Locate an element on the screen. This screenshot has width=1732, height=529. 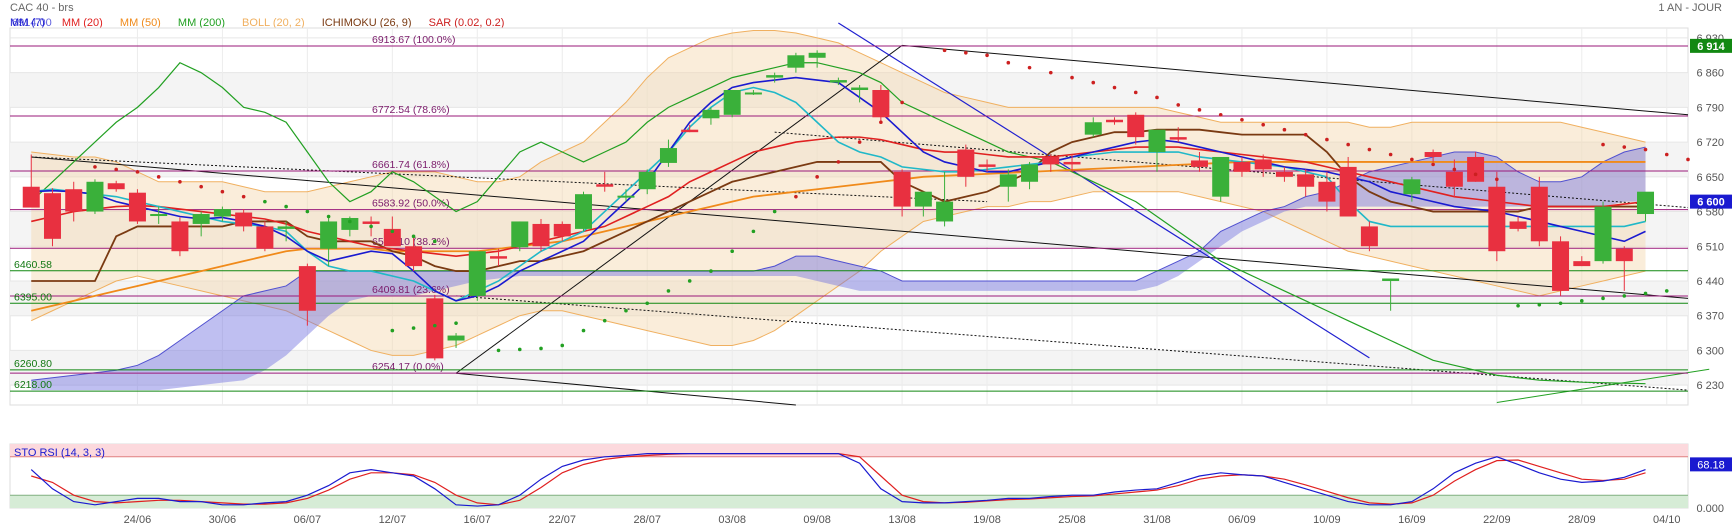
x-tick-label: 22/09 is located at coordinates (1497, 520).